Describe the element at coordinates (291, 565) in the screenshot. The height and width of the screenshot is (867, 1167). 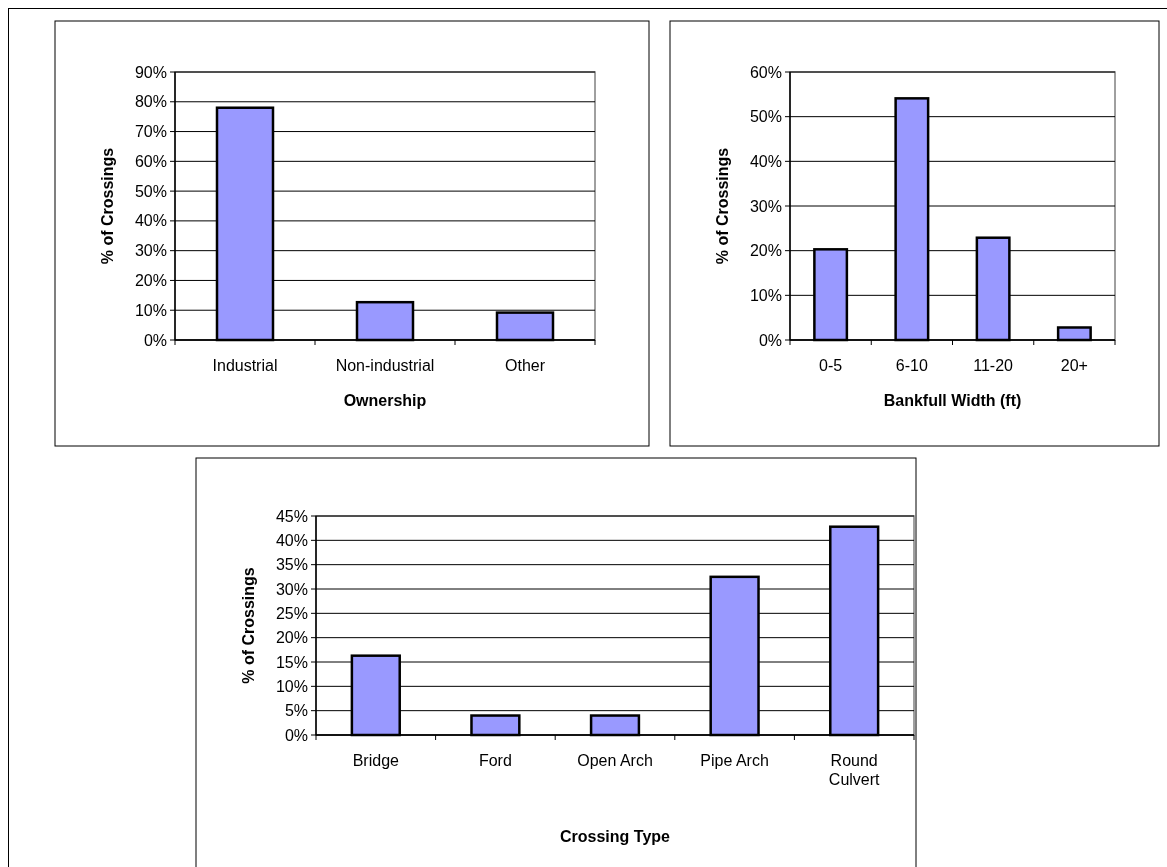
I see `y-tick-label: 35%` at that location.